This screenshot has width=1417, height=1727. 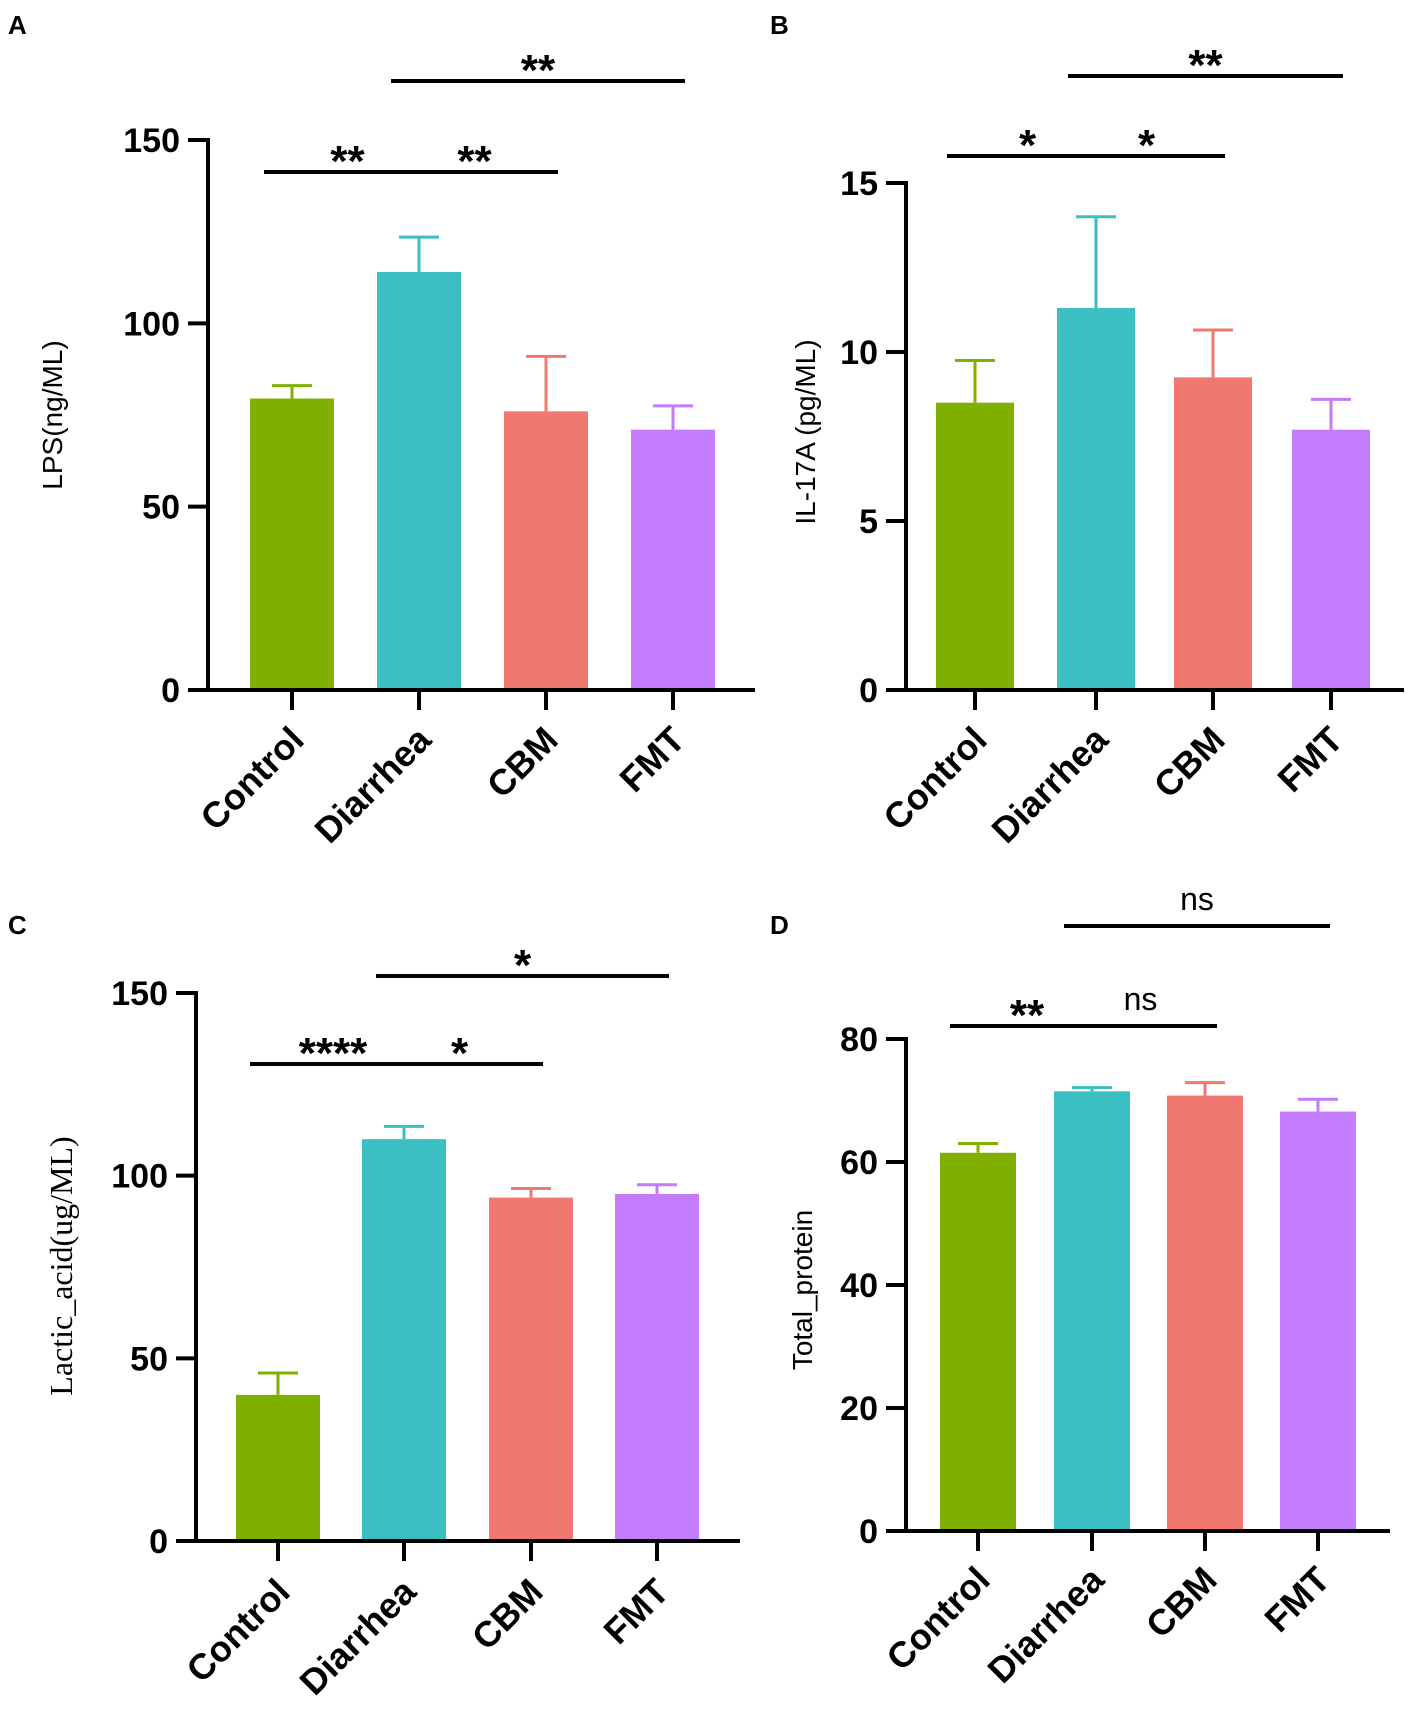 I want to click on panel-letter: C, so click(x=17, y=925).